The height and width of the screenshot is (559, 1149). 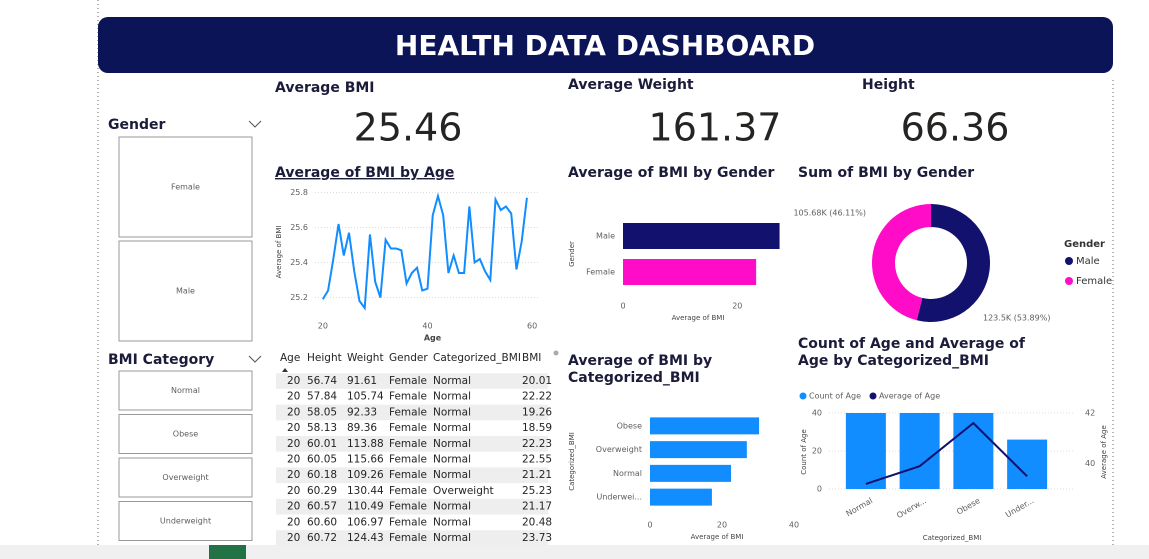 What do you see at coordinates (323, 326) in the screenshot?
I see `x-tick-label: 20` at bounding box center [323, 326].